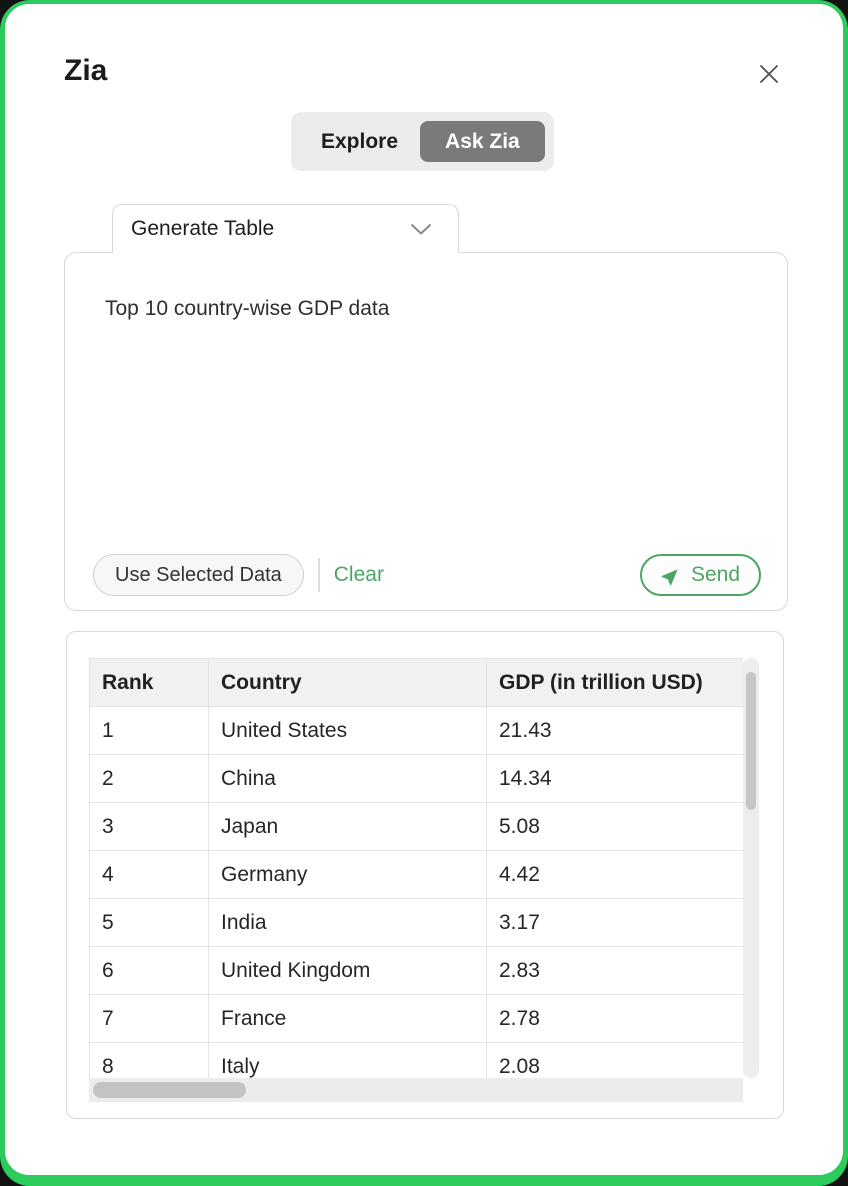  I want to click on cell-country: United Kingdom, so click(347, 970).